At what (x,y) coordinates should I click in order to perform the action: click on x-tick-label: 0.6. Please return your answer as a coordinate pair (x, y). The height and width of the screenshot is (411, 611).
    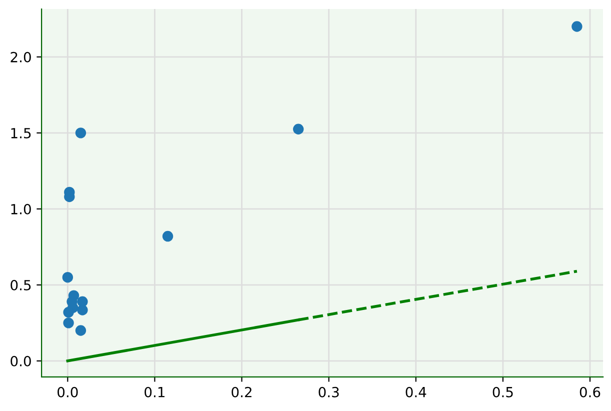
    Looking at the image, I should click on (590, 392).